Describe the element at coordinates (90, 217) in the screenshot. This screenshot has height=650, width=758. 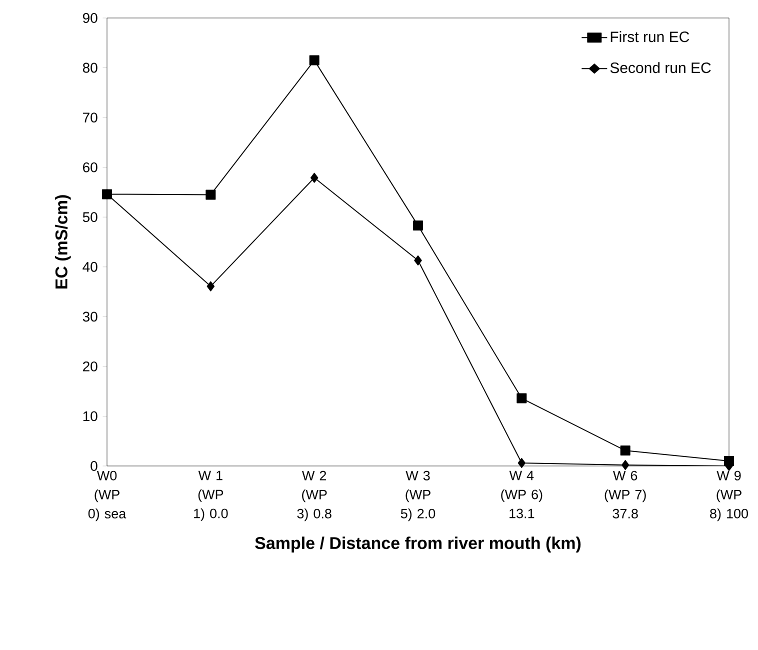
I see `y-tick-label: 50` at that location.